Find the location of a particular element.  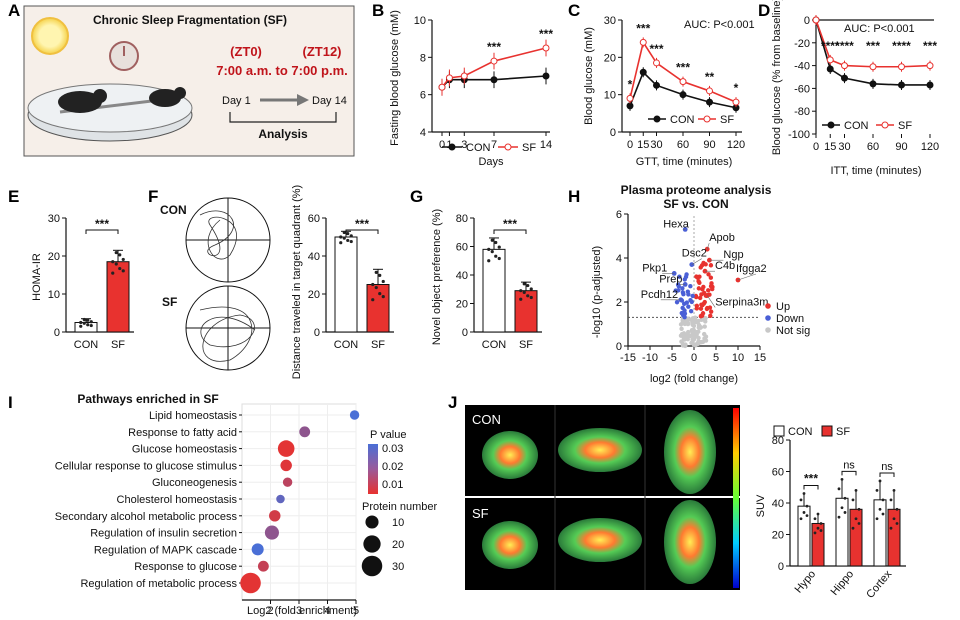

panel-c-ytick-label-2: 20 is located at coordinates (610, 58).